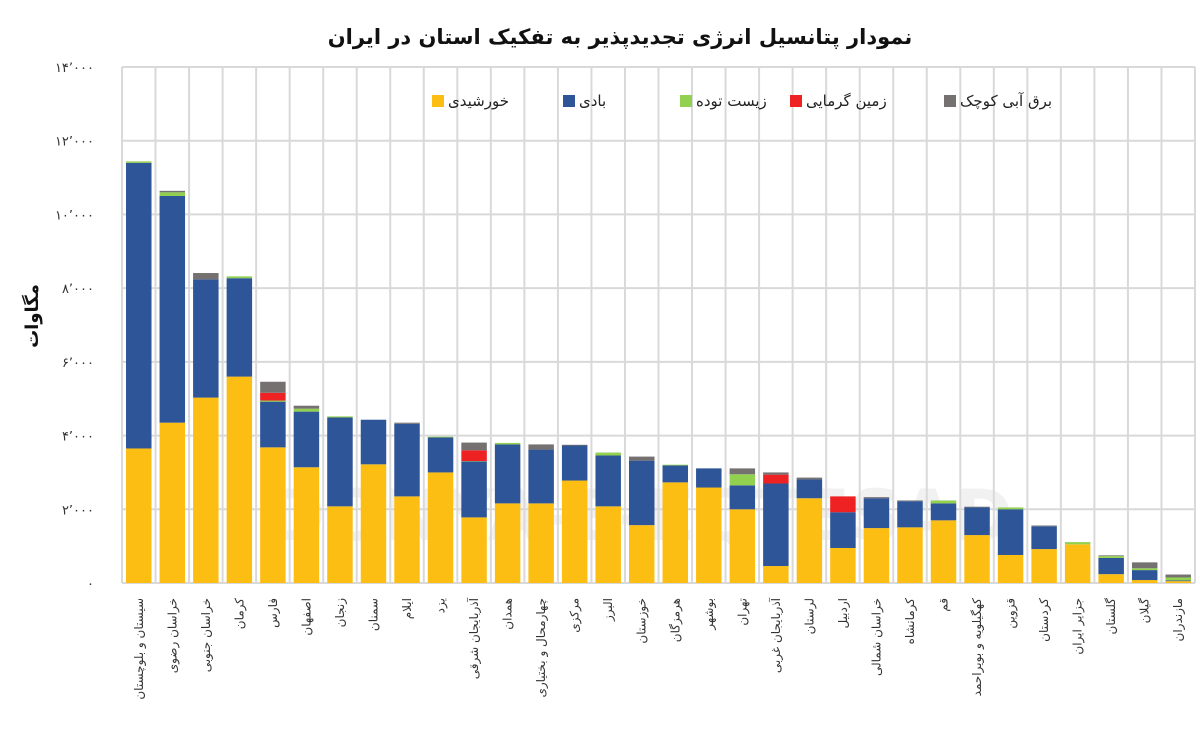 This screenshot has width=1200, height=746. What do you see at coordinates (78, 363) in the screenshot?
I see `y-tick-label: ۶٬۰۰۰` at bounding box center [78, 363].